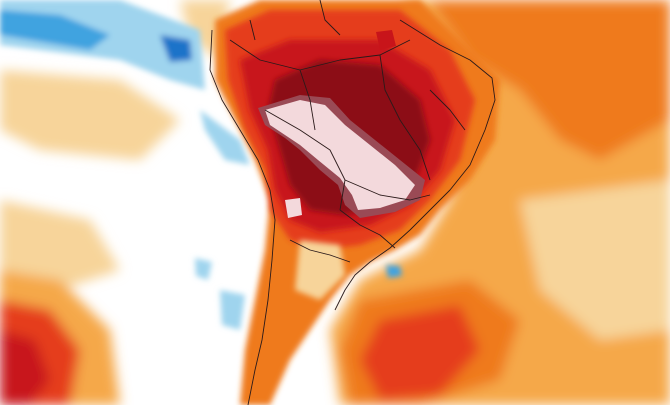  I want to click on pacific-coastline, so click(242, 217).